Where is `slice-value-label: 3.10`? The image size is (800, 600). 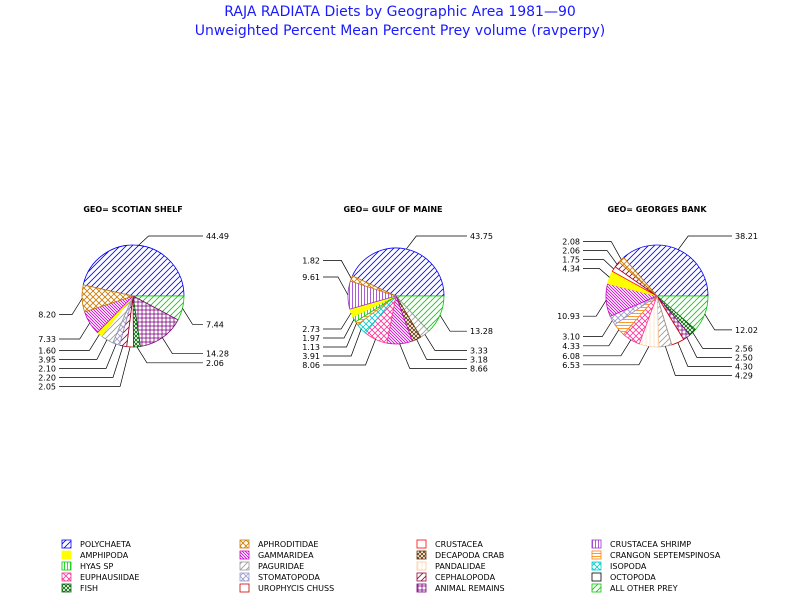
slice-value-label: 3.10 is located at coordinates (571, 336).